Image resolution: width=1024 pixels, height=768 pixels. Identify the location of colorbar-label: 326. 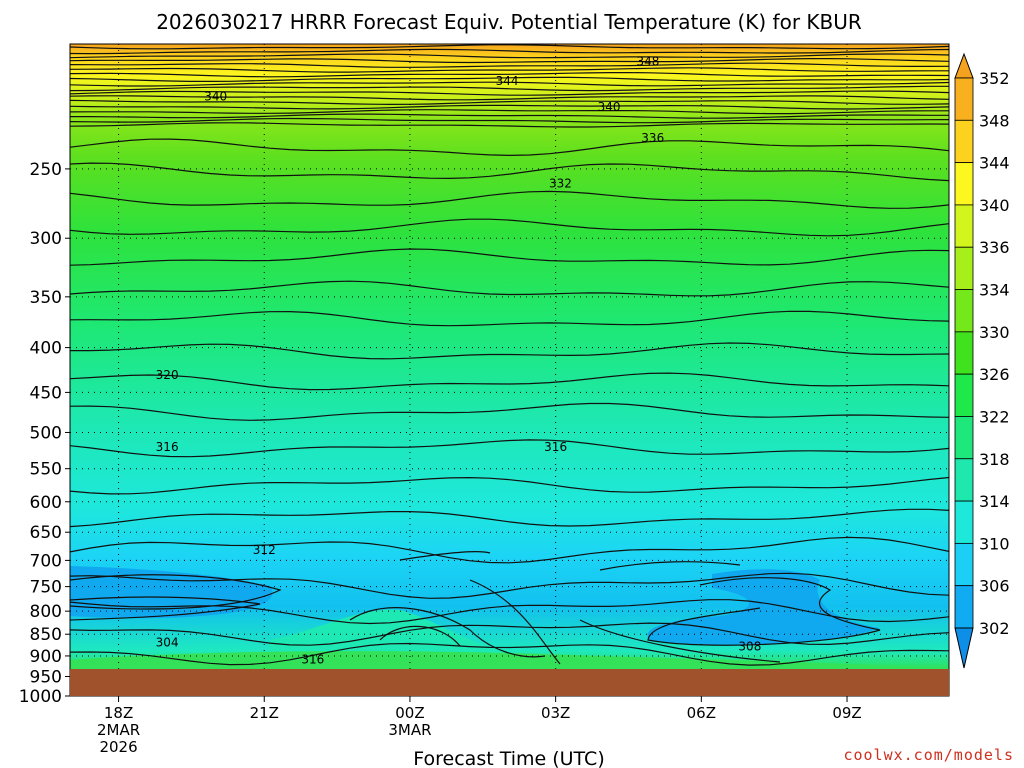
(994, 374).